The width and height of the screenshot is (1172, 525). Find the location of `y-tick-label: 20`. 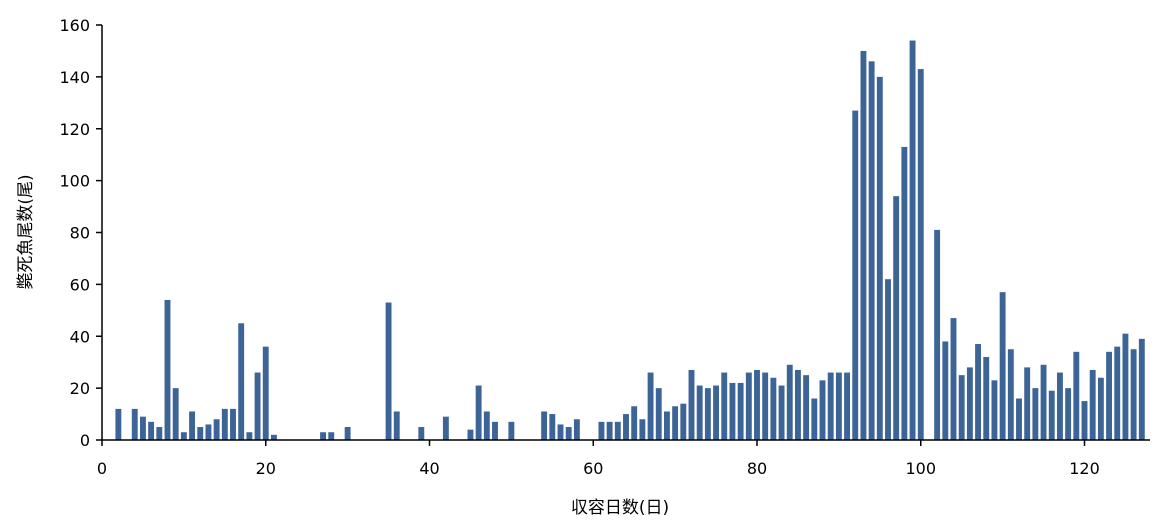

y-tick-label: 20 is located at coordinates (80, 388).